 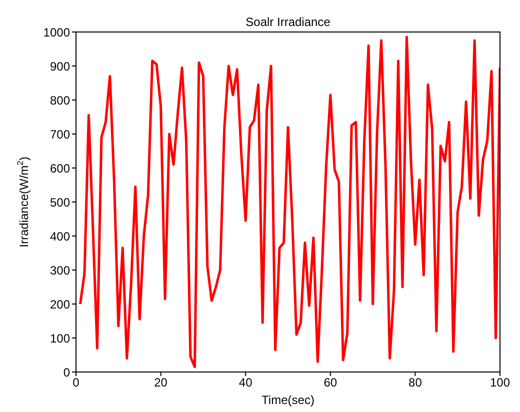 I want to click on x-axis-title: Time(sec), so click(x=288, y=400).